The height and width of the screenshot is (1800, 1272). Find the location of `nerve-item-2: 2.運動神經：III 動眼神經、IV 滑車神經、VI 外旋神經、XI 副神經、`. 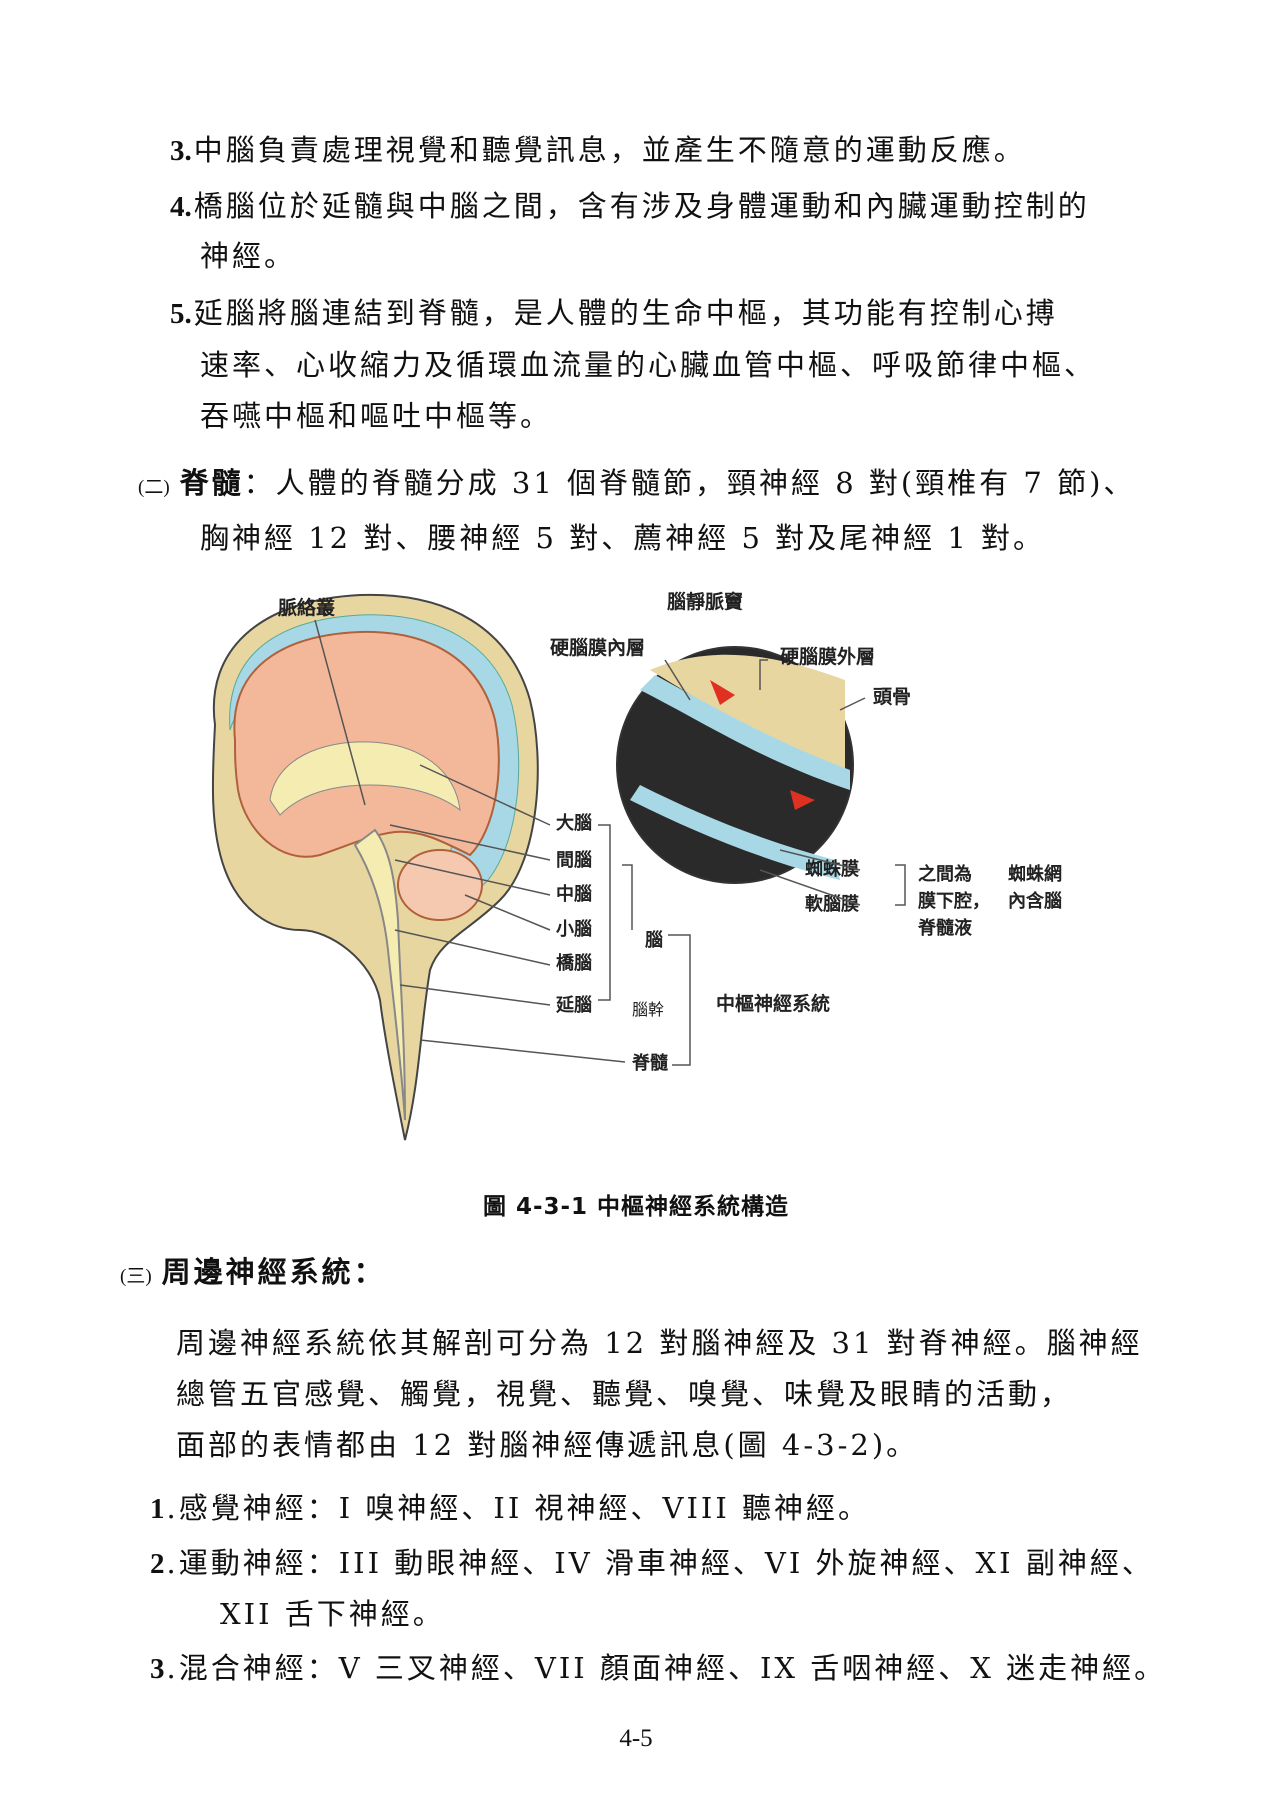

nerve-item-2: 2.運動神經：III 動眼神經、IV 滑車神經、VI 外旋神經、XI 副神經、 is located at coordinates (652, 1563).